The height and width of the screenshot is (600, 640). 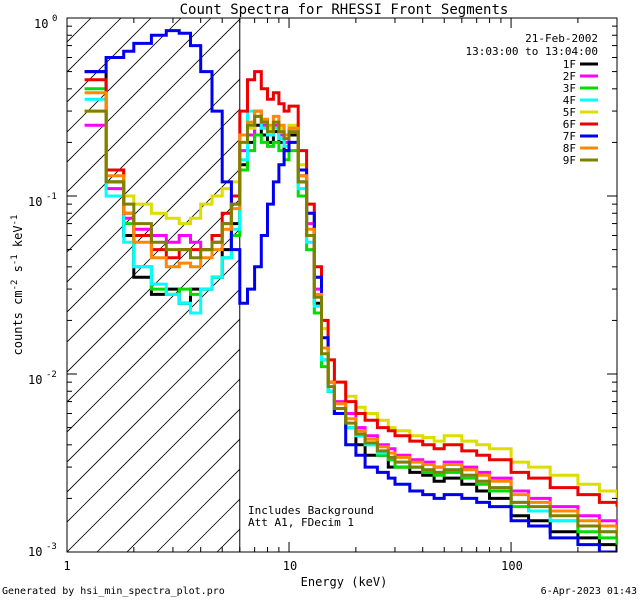 I want to click on y-label-exp1: -2, so click(x=15, y=285).